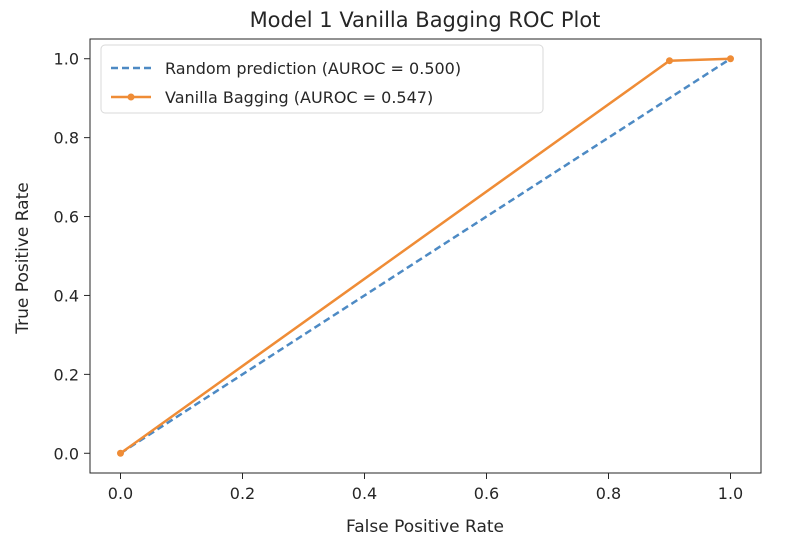 This screenshot has width=790, height=552. What do you see at coordinates (23, 258) in the screenshot?
I see `y-axis-label: True Positive Rate` at bounding box center [23, 258].